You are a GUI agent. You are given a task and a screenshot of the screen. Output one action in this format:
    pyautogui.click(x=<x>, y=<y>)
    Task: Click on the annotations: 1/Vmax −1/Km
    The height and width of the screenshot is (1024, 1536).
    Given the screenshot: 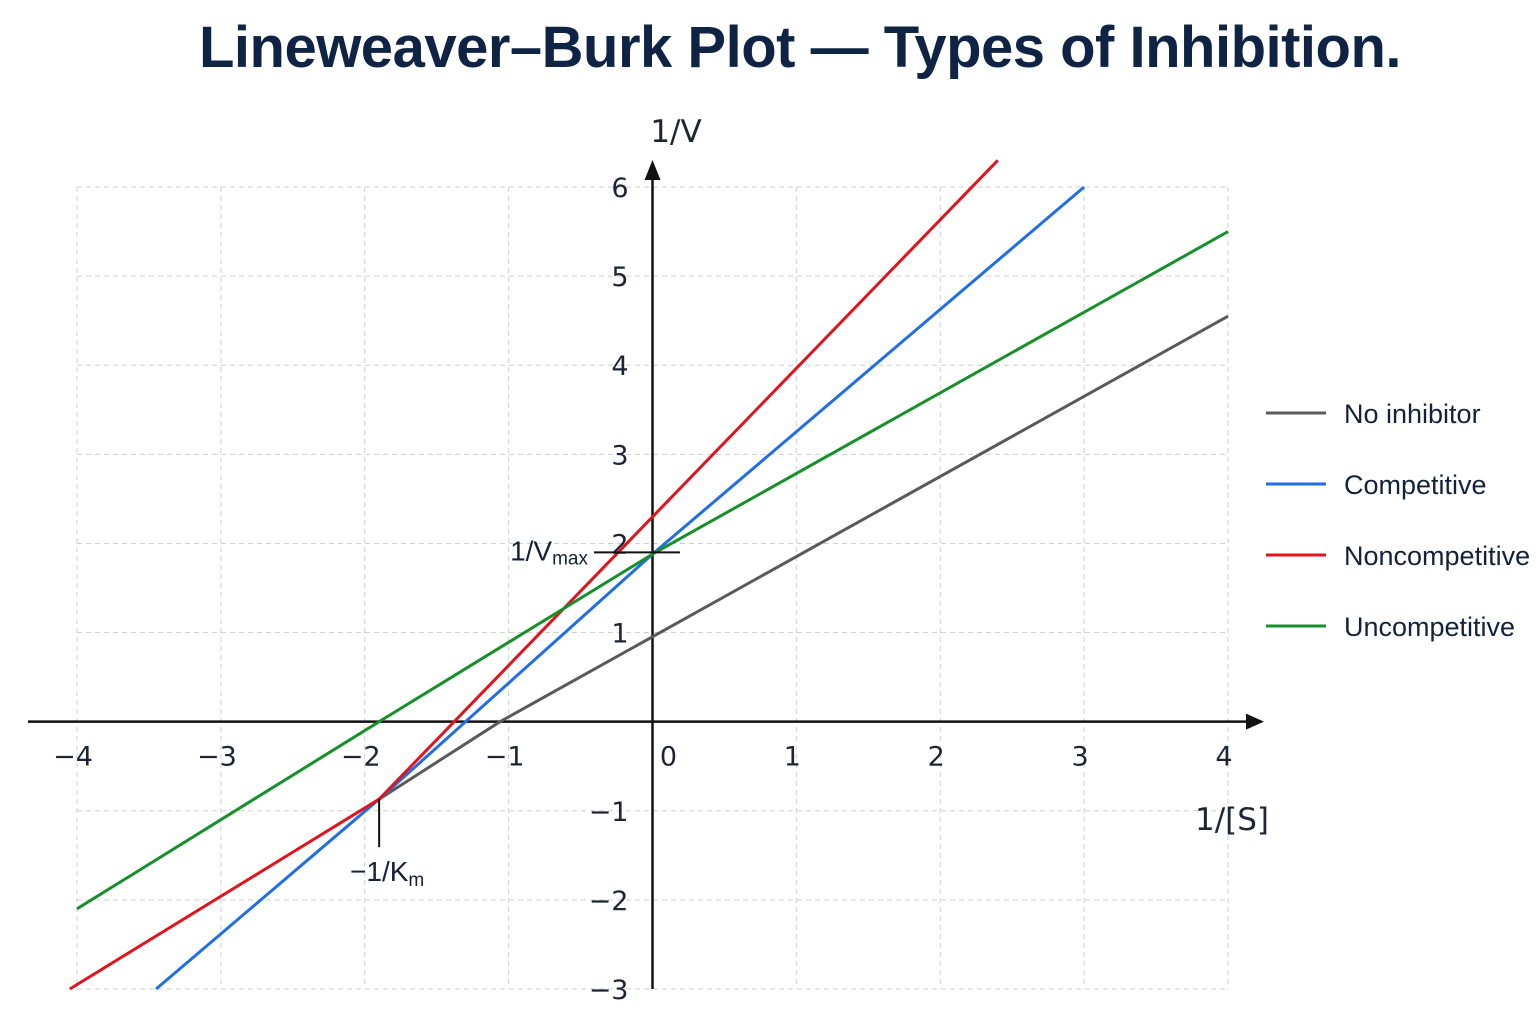 What is the action you would take?
    pyautogui.click(x=515, y=713)
    